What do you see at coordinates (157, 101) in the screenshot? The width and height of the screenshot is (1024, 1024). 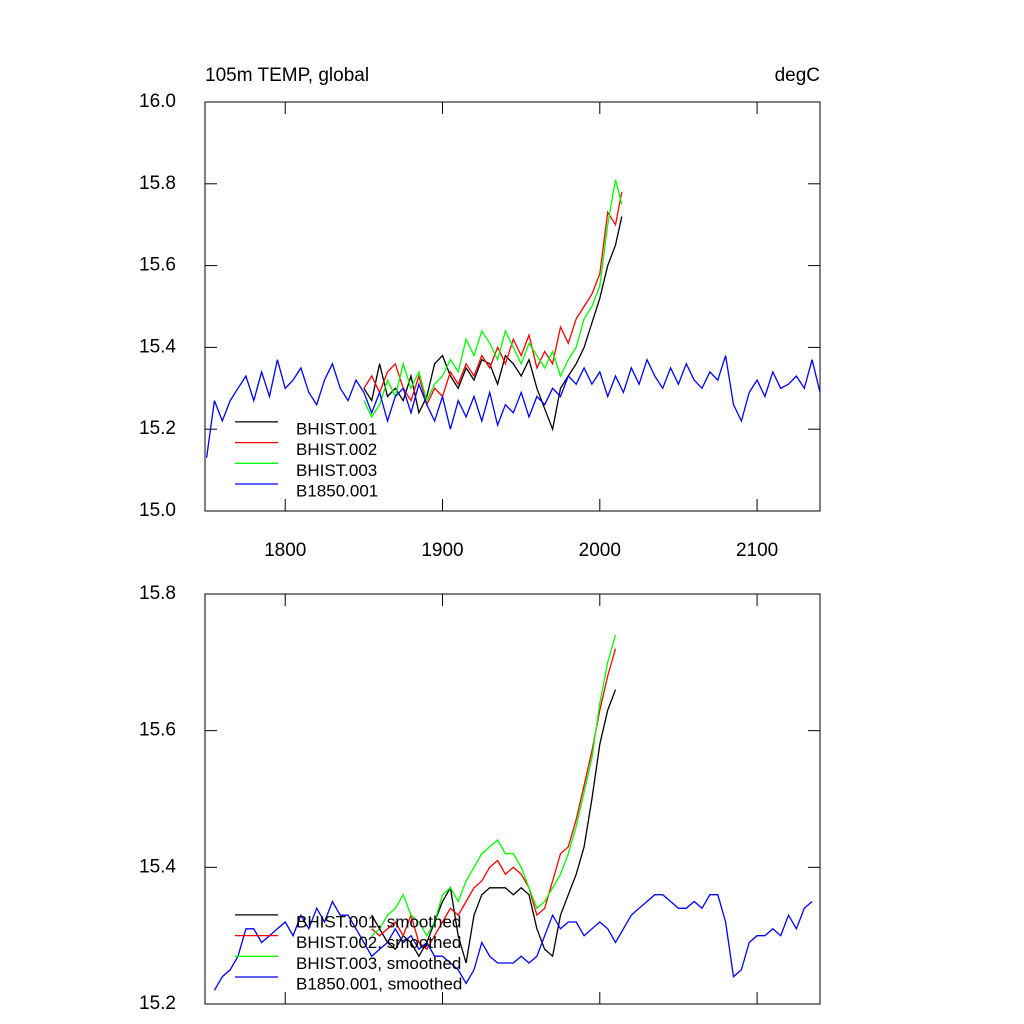 I see `y-tick-label: 16.0` at bounding box center [157, 101].